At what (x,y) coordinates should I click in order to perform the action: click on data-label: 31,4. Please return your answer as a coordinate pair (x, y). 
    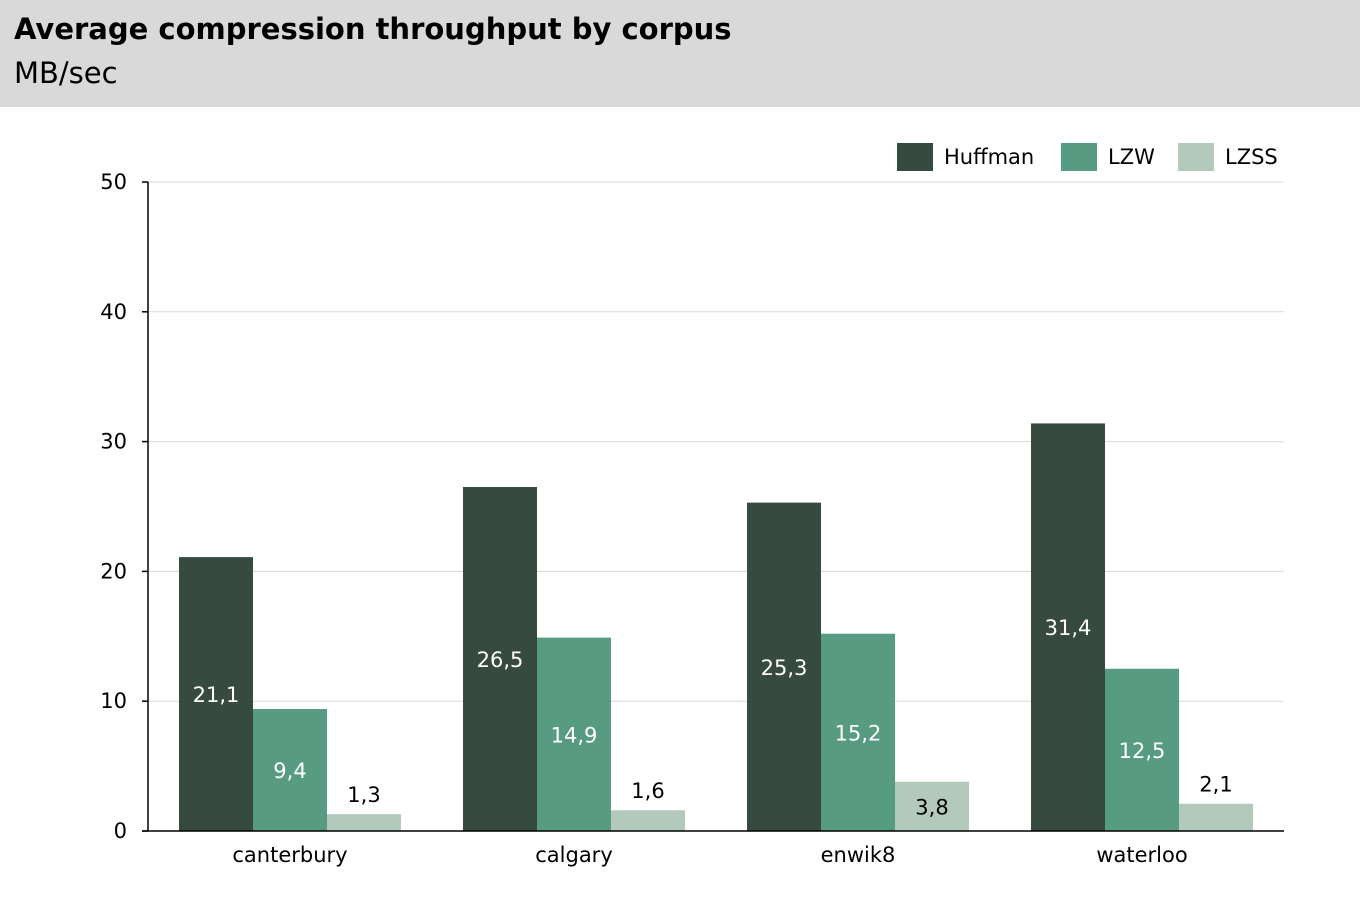
    Looking at the image, I should click on (1068, 628).